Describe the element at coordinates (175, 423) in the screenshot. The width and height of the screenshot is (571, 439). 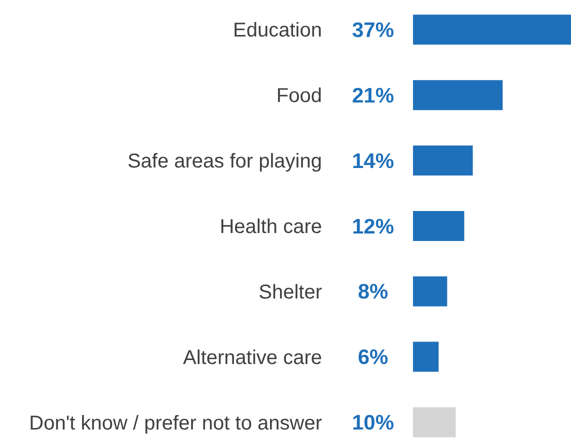
I see `y-tick-label: Don't know / prefer not to answer` at that location.